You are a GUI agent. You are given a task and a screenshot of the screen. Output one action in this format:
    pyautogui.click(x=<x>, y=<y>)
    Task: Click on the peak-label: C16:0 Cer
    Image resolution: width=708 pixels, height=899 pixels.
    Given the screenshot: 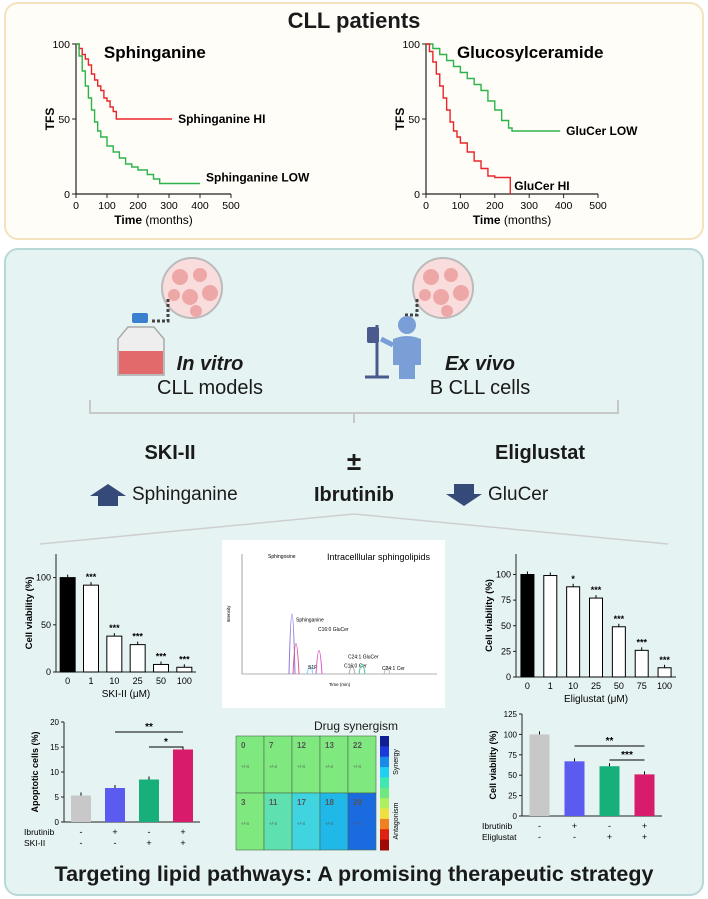 What is the action you would take?
    pyautogui.click(x=355, y=667)
    